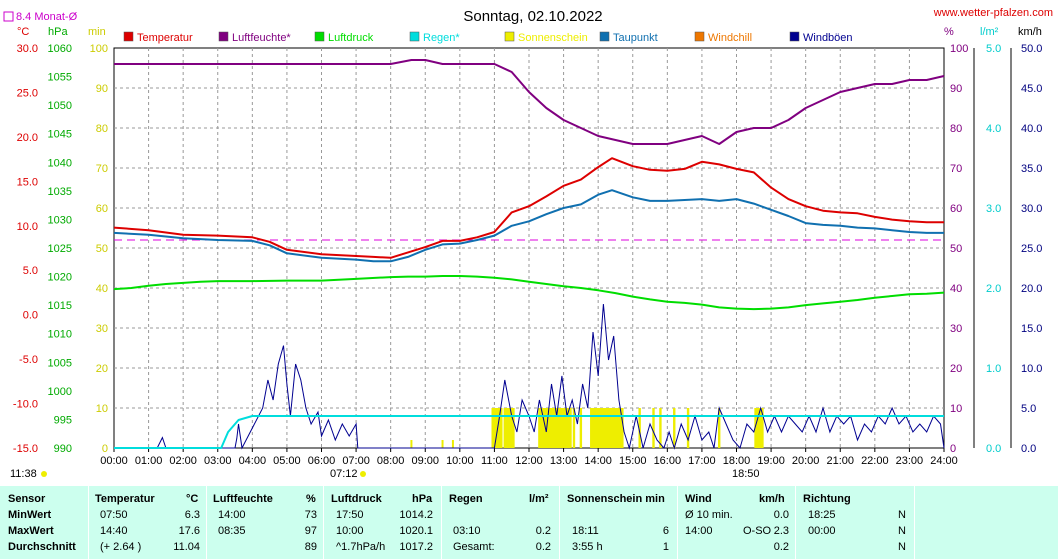 This screenshot has height=559, width=1058. What do you see at coordinates (543, 547) in the screenshot?
I see `stats-cell-rain-val: 0.2` at bounding box center [543, 547].